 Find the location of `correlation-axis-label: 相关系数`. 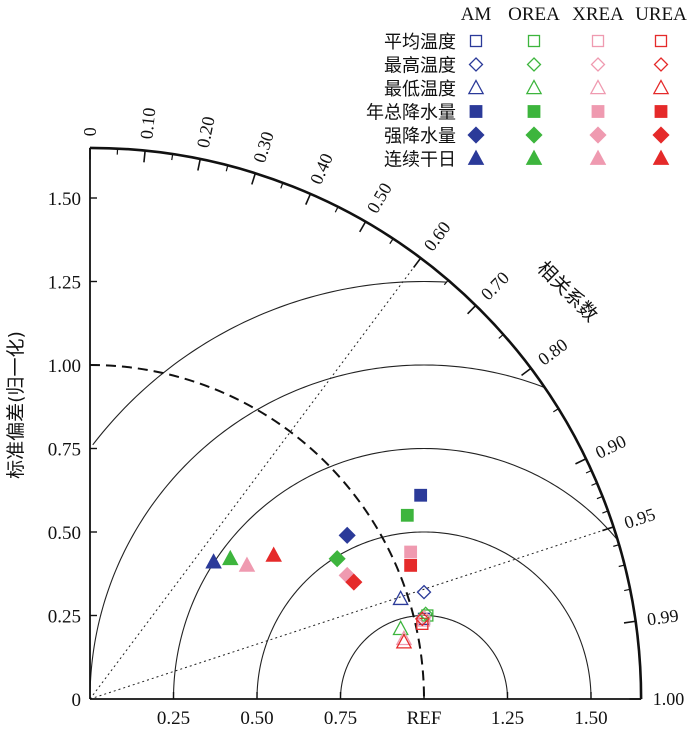

correlation-axis-label: 相关系数 is located at coordinates (567, 291).